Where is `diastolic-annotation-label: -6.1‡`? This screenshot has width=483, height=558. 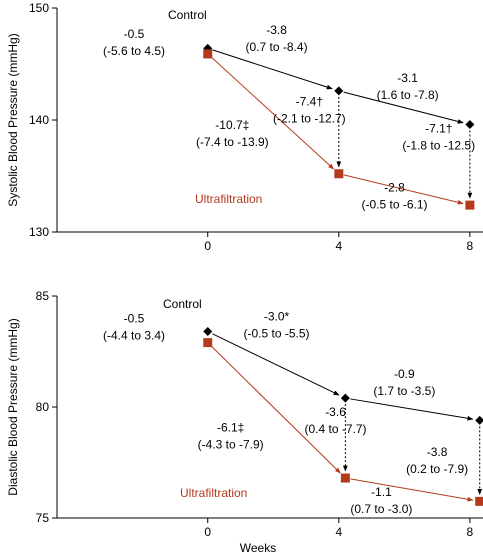 diastolic-annotation-label: -6.1‡ is located at coordinates (230, 427).